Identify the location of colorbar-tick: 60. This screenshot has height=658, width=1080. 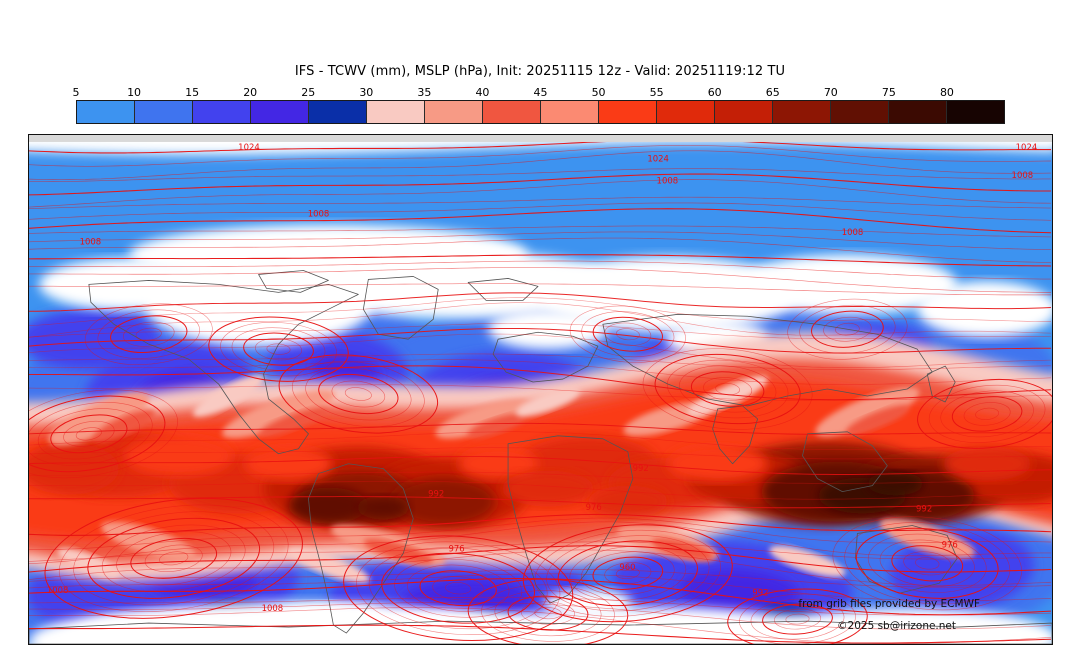
(714, 92).